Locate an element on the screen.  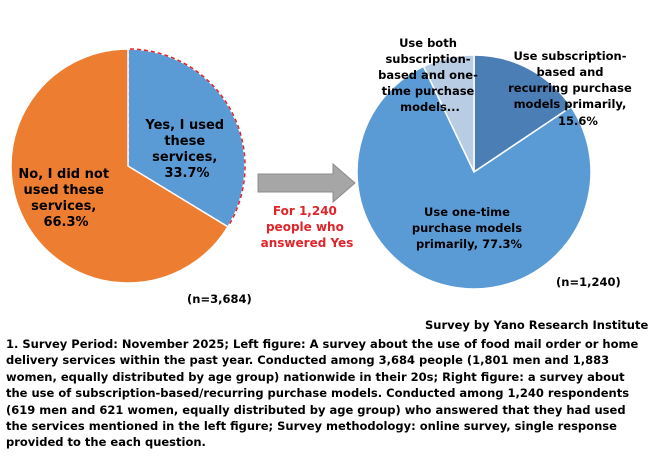
right-arrow-icon is located at coordinates (306, 183).